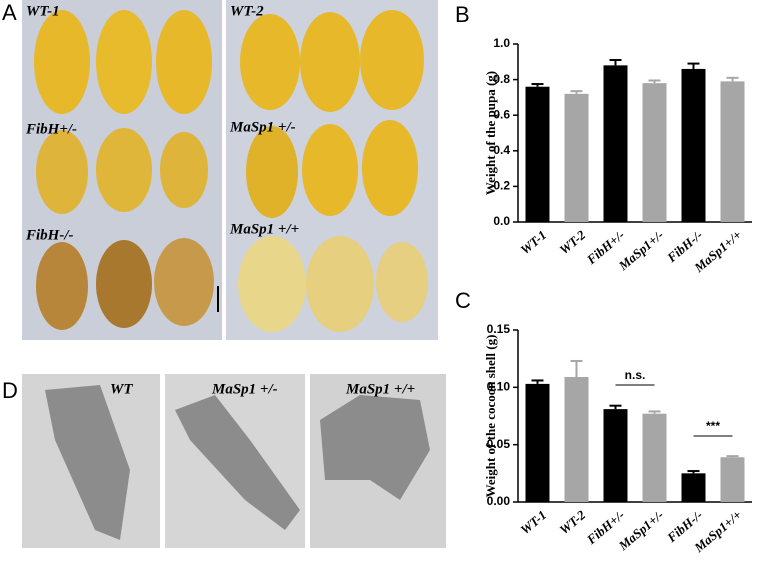 This screenshot has width=765, height=563. What do you see at coordinates (499, 444) in the screenshot?
I see `y-tick-label: 0.05` at bounding box center [499, 444].